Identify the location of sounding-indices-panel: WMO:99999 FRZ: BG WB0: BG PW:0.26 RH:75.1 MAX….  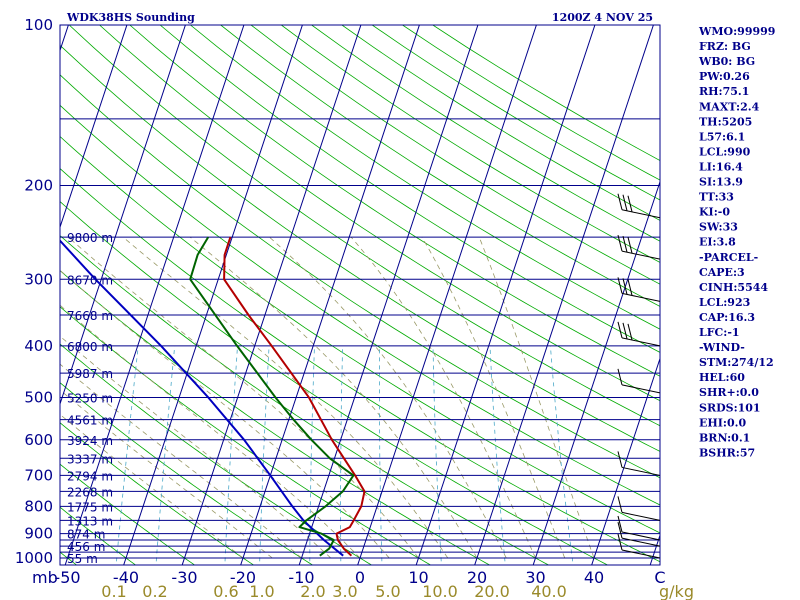
(736, 242).